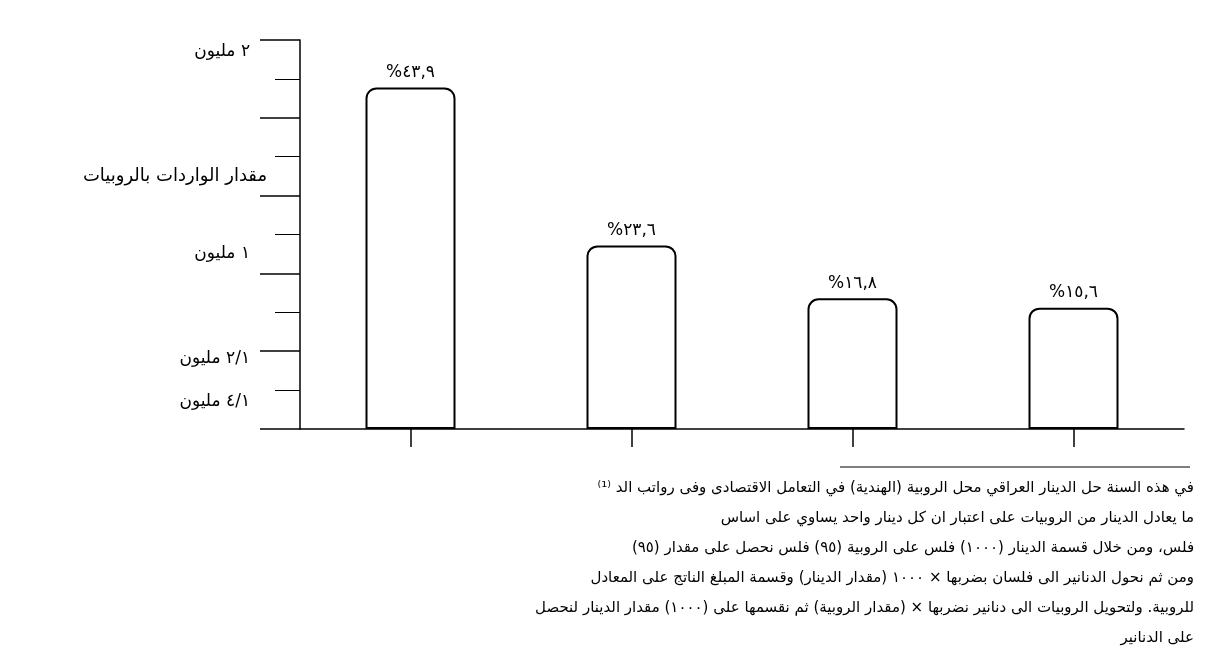 This screenshot has height=649, width=1224. What do you see at coordinates (222, 50) in the screenshot?
I see `text: ٢ مليون` at bounding box center [222, 50].